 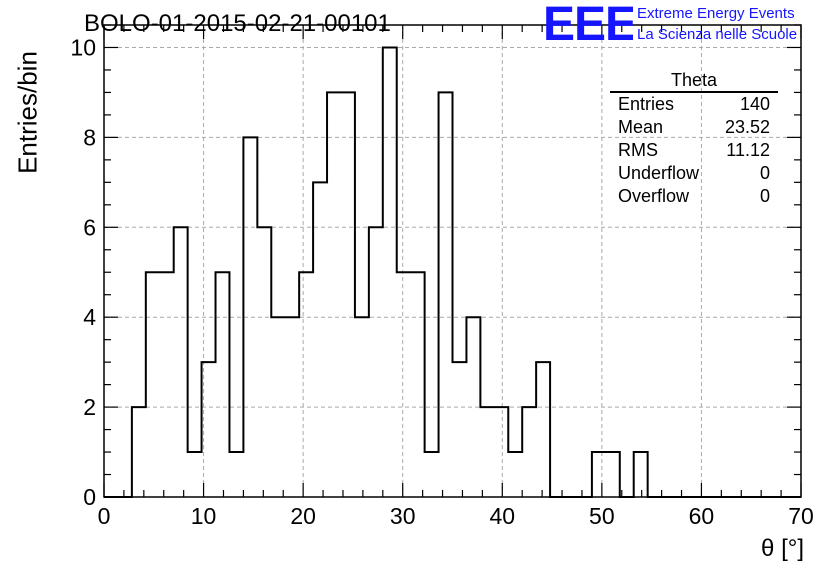 What do you see at coordinates (646, 104) in the screenshot?
I see `stats-label: Entries` at bounding box center [646, 104].